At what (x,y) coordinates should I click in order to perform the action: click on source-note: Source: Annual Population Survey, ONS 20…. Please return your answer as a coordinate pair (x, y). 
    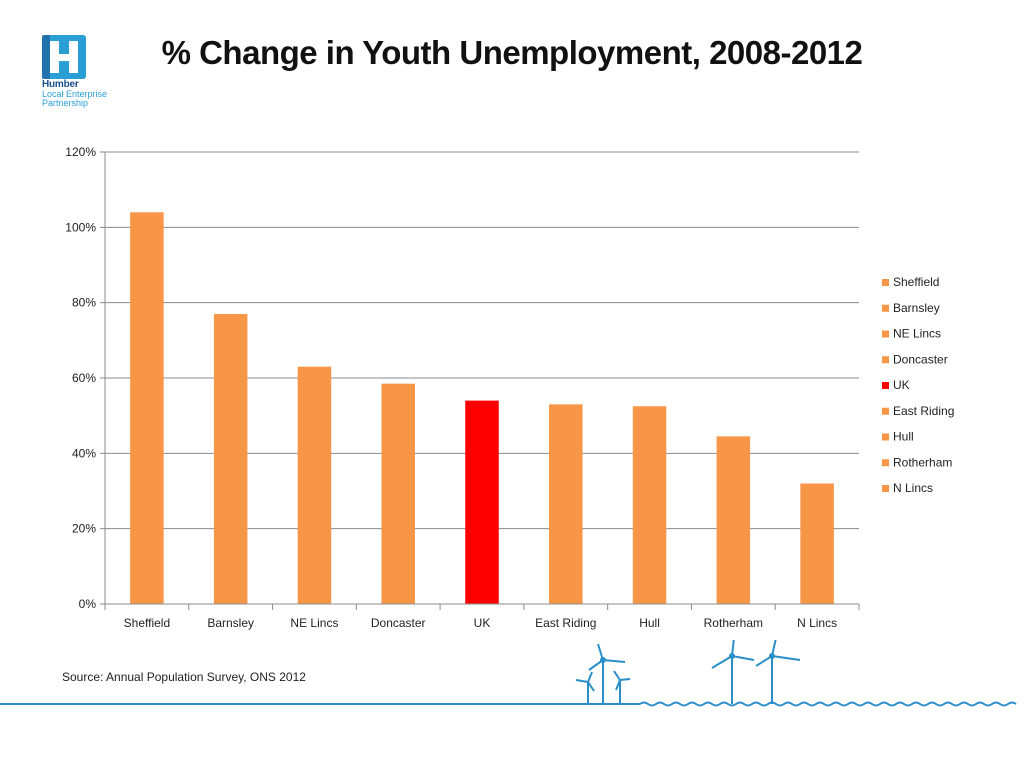
    Looking at the image, I should click on (184, 677).